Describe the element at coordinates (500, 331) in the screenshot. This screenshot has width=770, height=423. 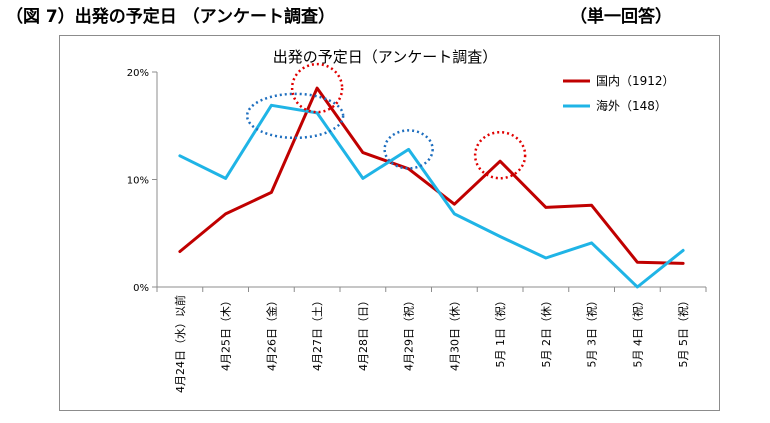
I see `x-tick-label: 5月 1日（祝）` at that location.